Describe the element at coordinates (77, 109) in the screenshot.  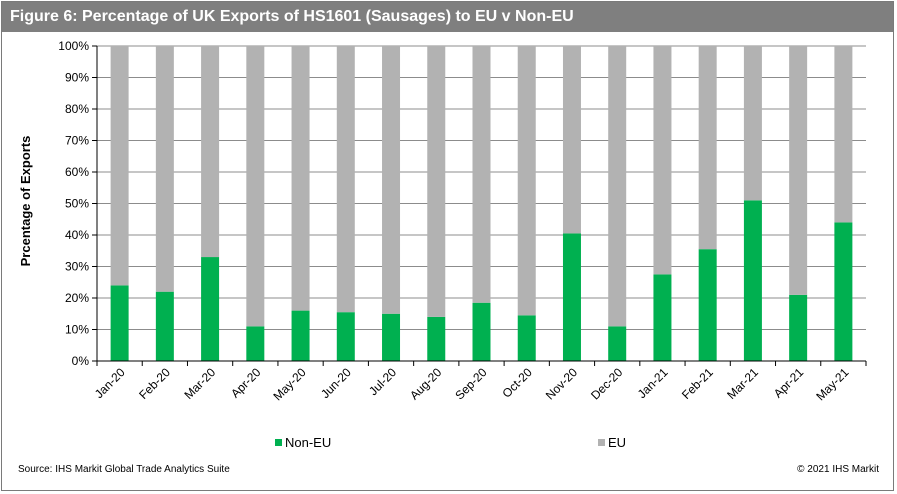
I see `y-tick-label: 80%` at that location.